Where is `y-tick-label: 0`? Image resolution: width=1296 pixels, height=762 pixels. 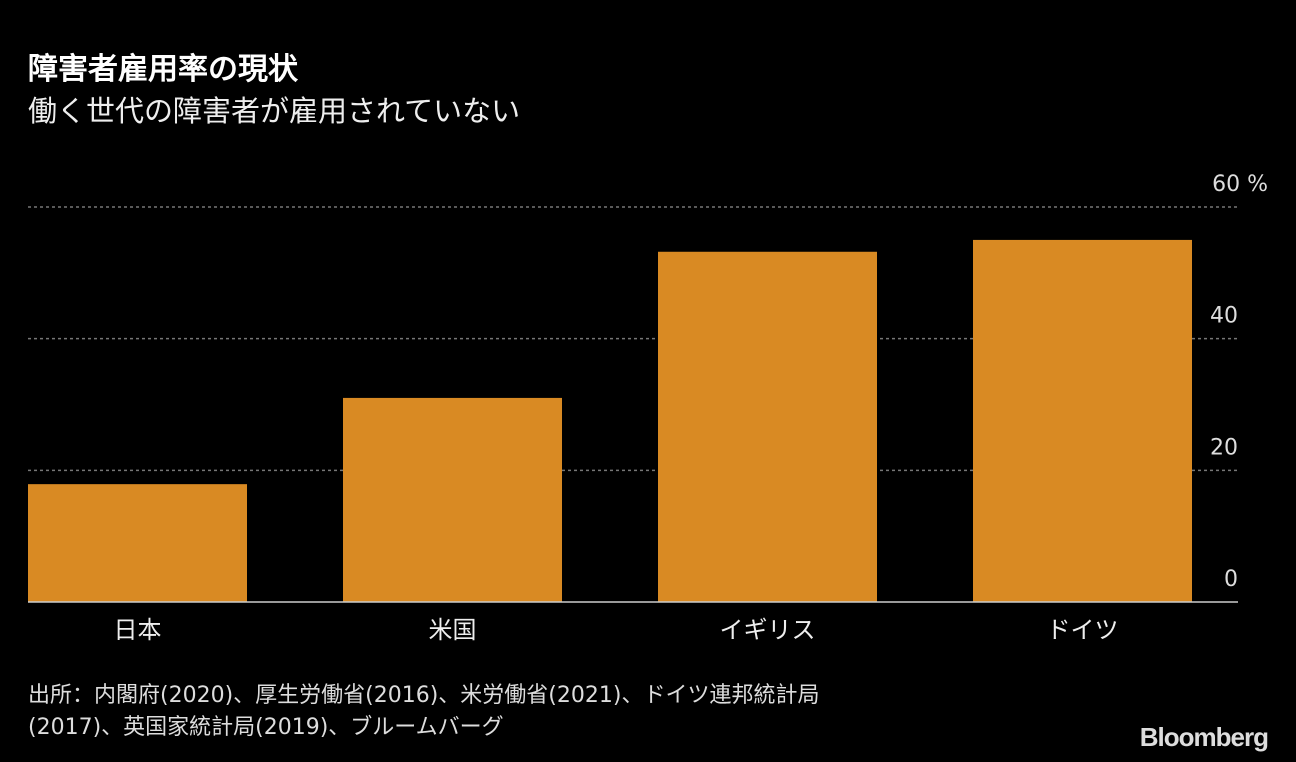
y-tick-label: 0 is located at coordinates (1231, 579).